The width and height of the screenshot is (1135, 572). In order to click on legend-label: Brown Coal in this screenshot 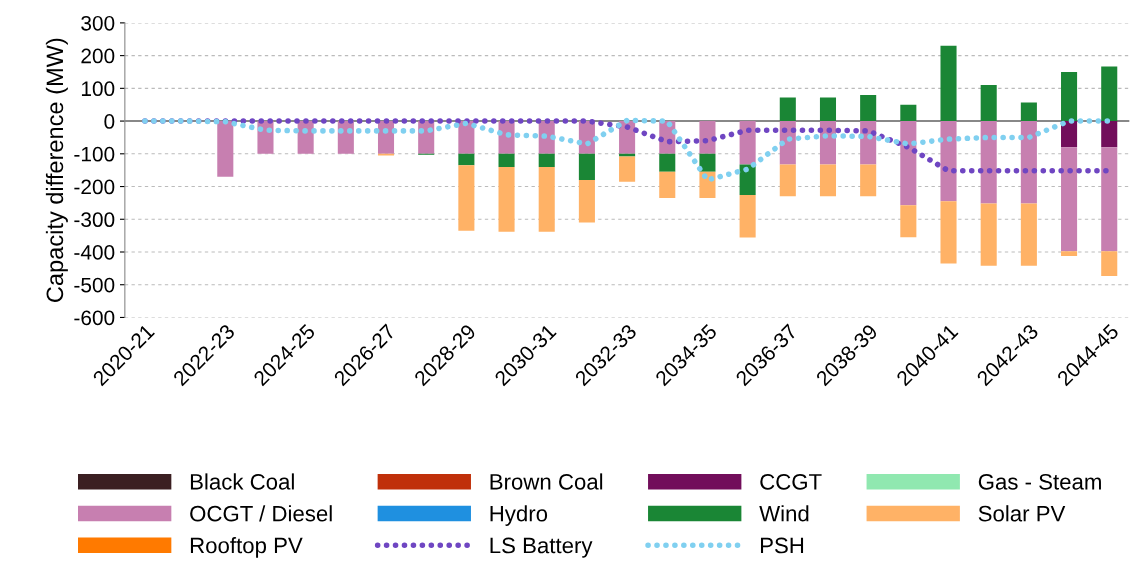, I will do `click(546, 481)`.